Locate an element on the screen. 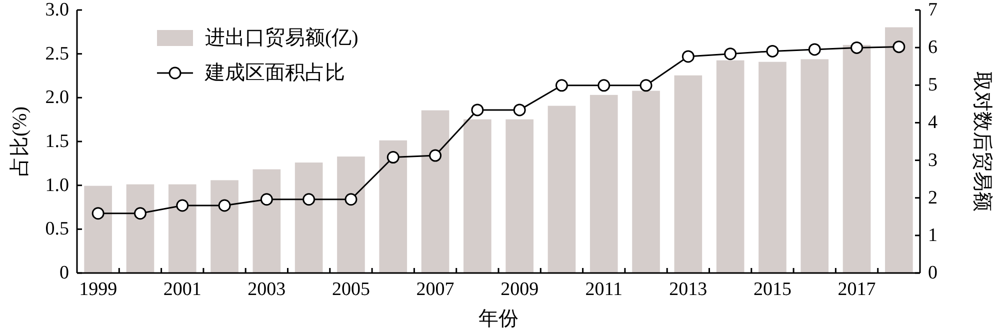 Image resolution: width=1000 pixels, height=335 pixels. x-axis-title: 年份 is located at coordinates (498, 319).